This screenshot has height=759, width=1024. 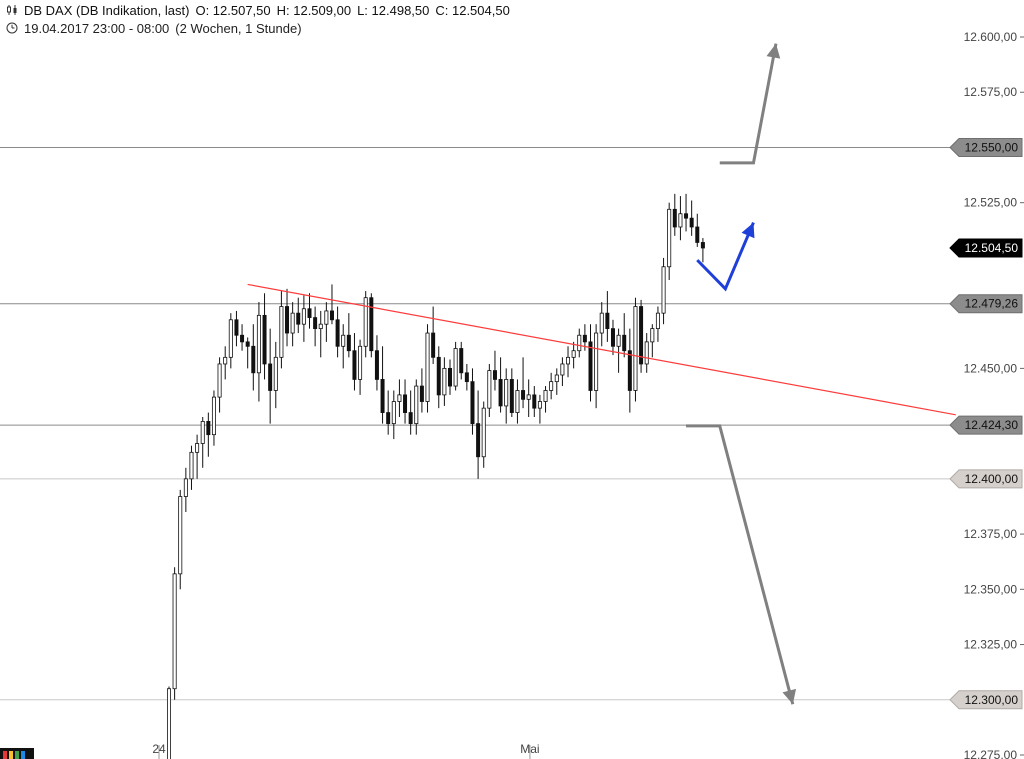 I want to click on level-tag-label: 12.300,00, so click(x=992, y=700).